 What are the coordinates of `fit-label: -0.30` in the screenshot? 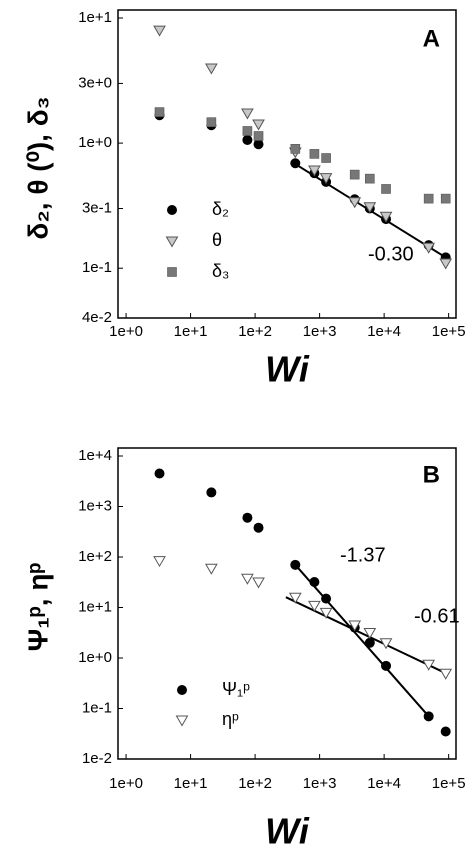 It's located at (391, 254).